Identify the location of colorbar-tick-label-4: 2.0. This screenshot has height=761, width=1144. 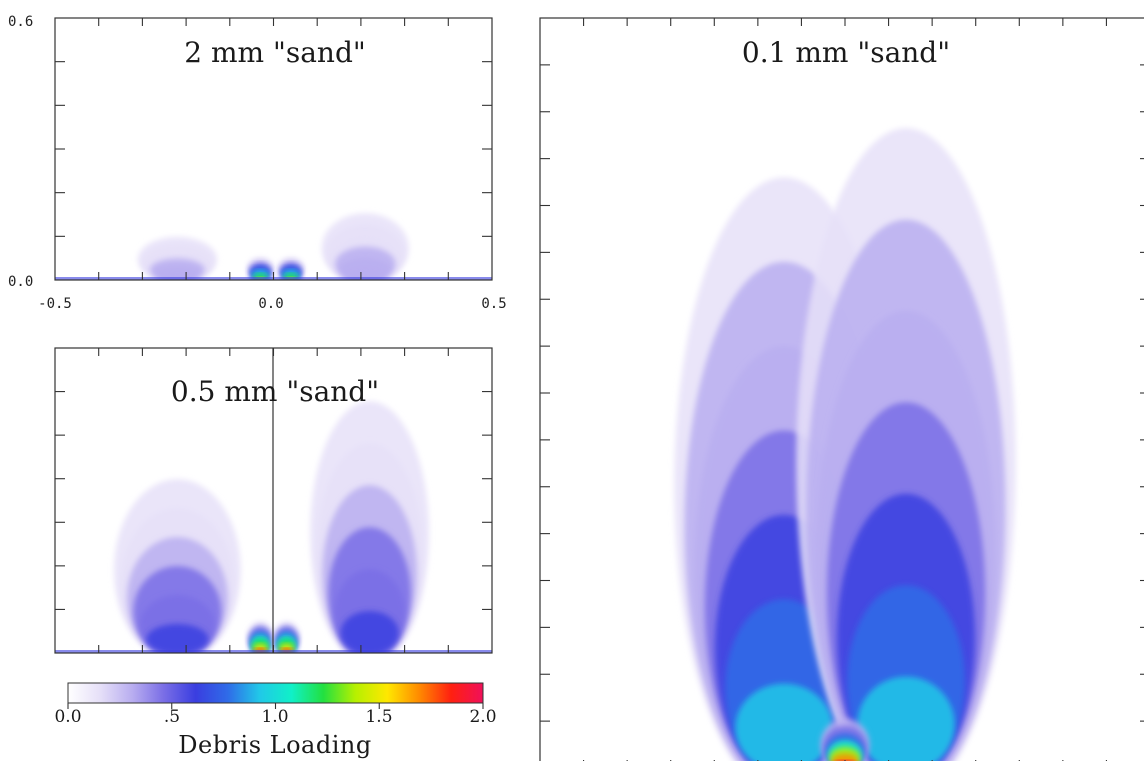
(482, 717).